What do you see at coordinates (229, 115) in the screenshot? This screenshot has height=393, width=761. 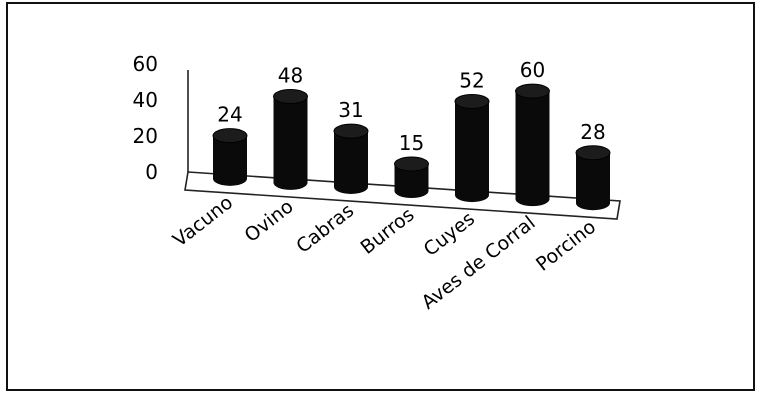 I see `data-label: 24` at bounding box center [229, 115].